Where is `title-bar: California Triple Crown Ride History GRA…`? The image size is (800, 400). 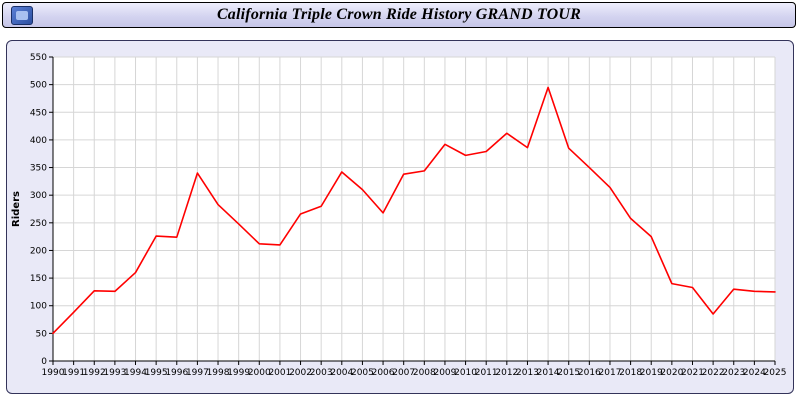
title-bar: California Triple Crown Ride History GRA… is located at coordinates (399, 15).